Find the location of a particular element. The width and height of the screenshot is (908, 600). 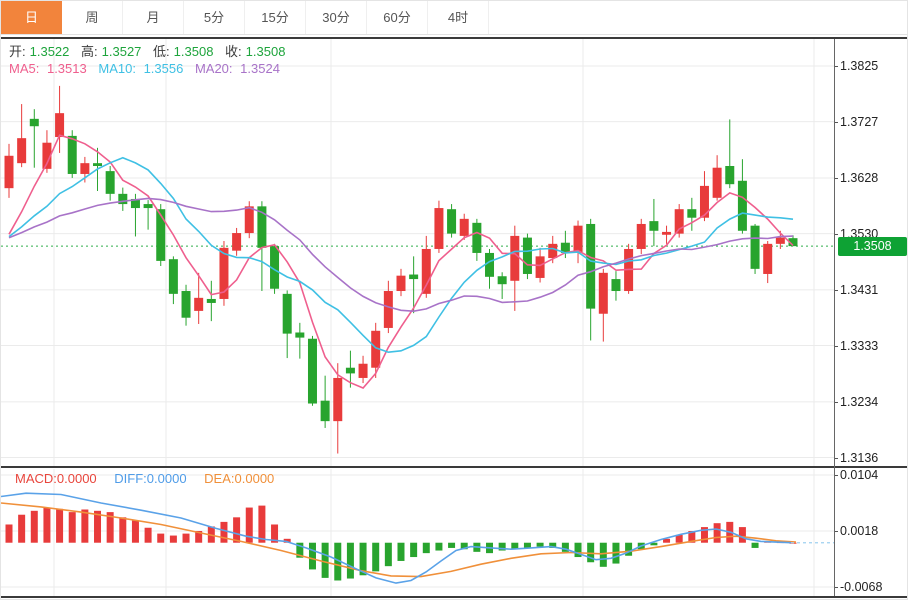

price-axis-label: 1.3727 is located at coordinates (856, 121).